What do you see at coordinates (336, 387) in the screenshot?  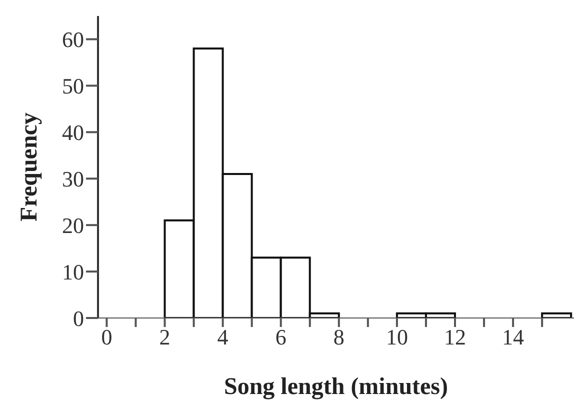 I see `x-axis-title: Song length (minutes)` at bounding box center [336, 387].